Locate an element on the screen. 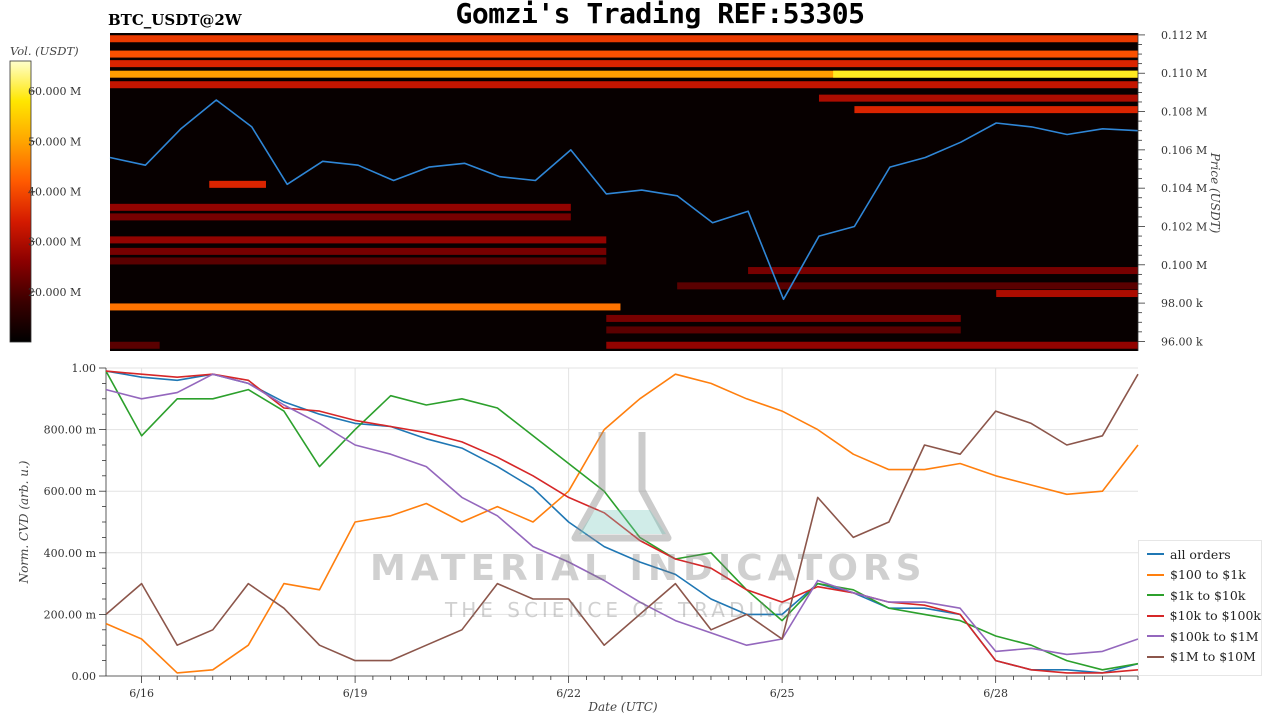 This screenshot has height=720, width=1280. legend-item: $100k to $1M is located at coordinates (1204, 636).